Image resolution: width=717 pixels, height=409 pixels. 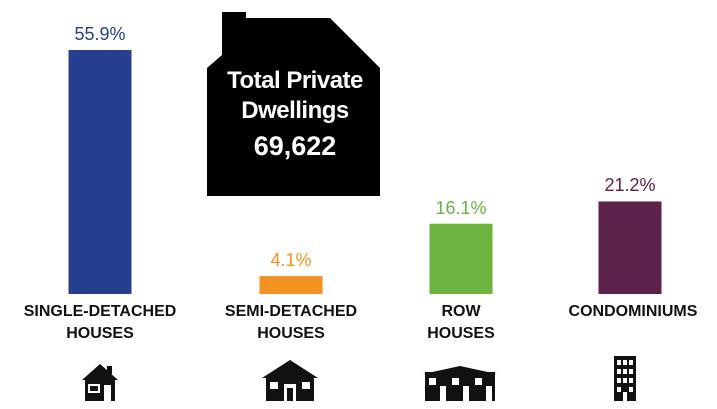 I want to click on house-shape, so click(x=293, y=104).